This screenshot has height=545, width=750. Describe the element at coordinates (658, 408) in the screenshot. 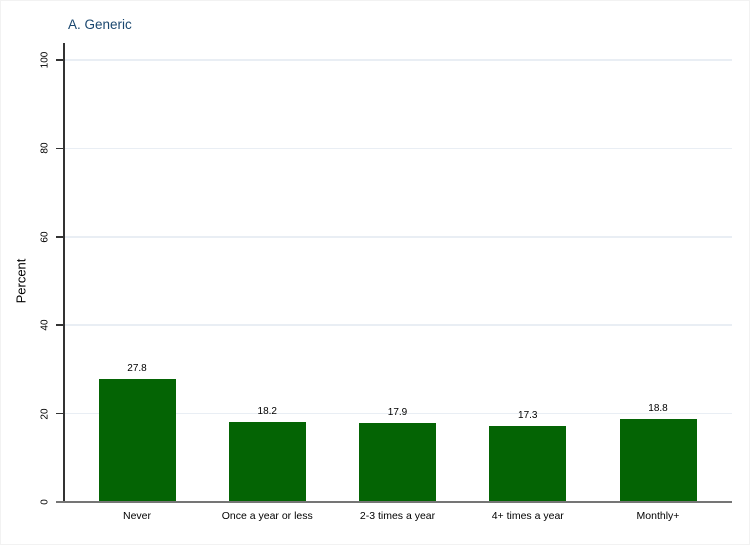

I see `bar-value-label-5: 18.8` at that location.